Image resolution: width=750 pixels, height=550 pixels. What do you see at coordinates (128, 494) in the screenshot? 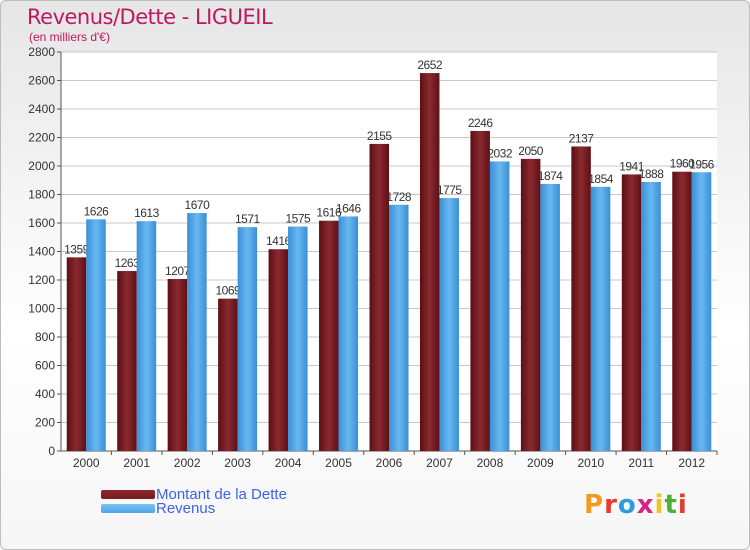
I see `legend-swatch-debt` at bounding box center [128, 494].